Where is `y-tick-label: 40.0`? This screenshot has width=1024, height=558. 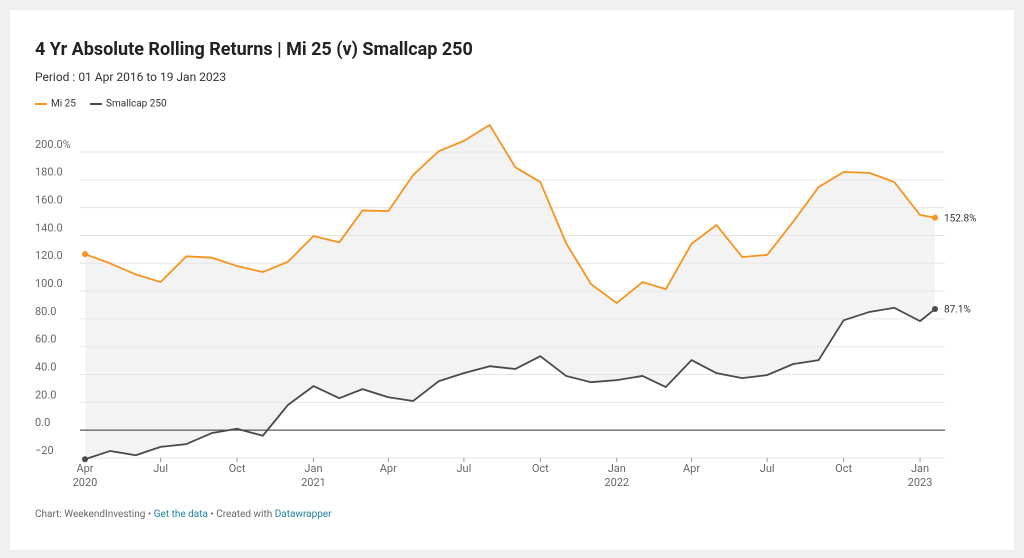
y-tick-label: 40.0 is located at coordinates (45, 366).